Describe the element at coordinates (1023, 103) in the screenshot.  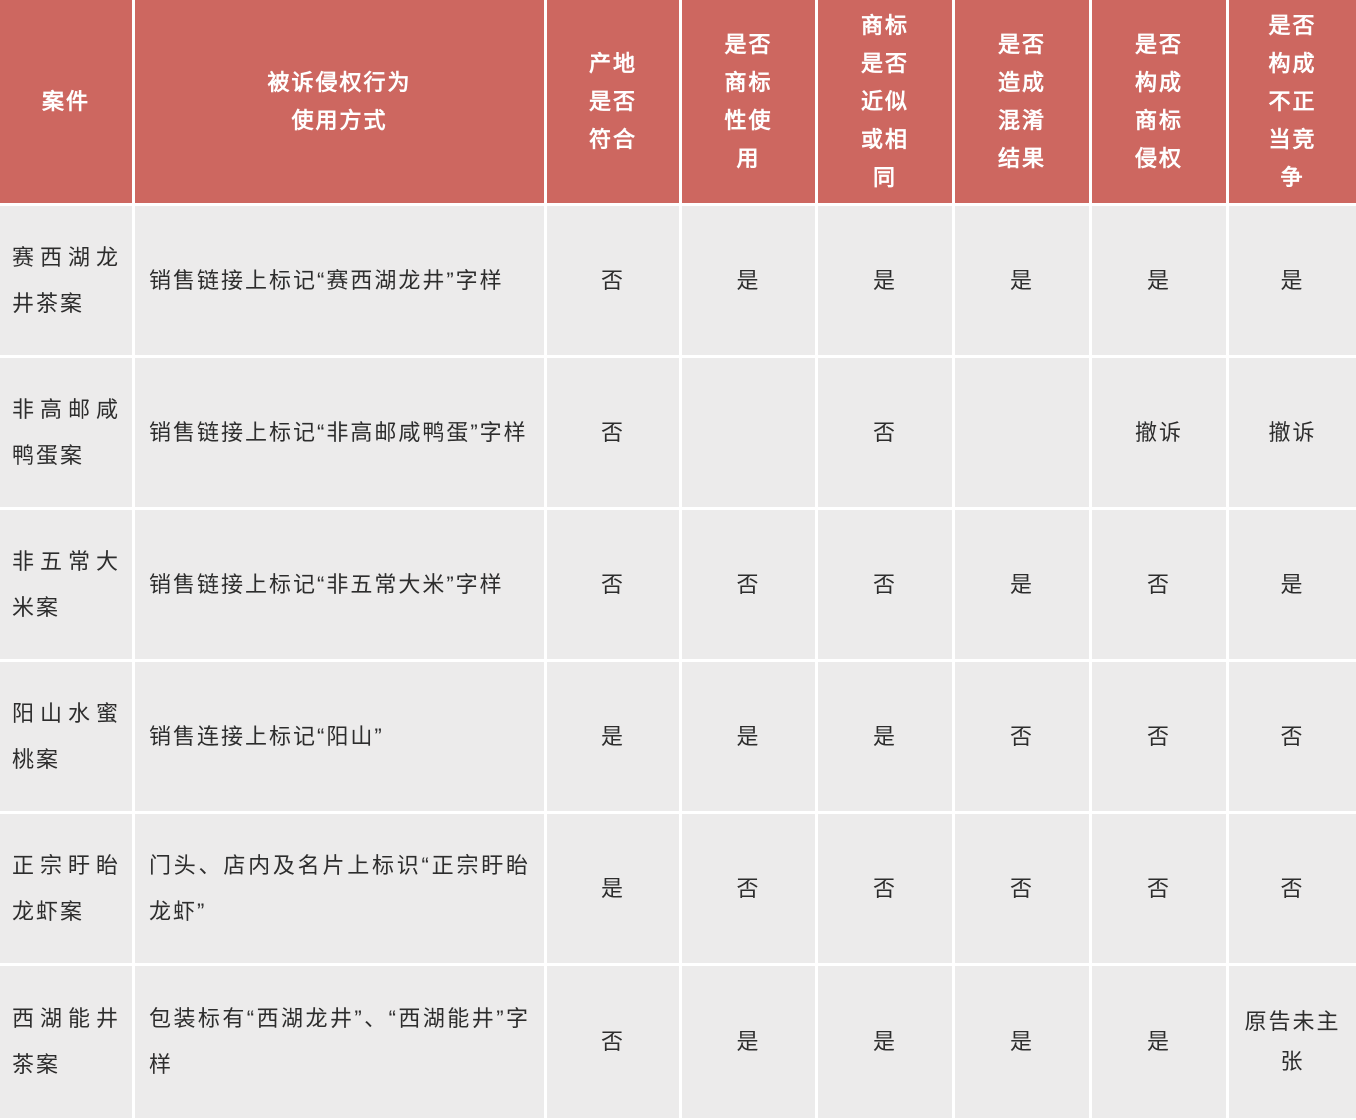
I see `column-header-5: 是否造成混淆结果` at that location.